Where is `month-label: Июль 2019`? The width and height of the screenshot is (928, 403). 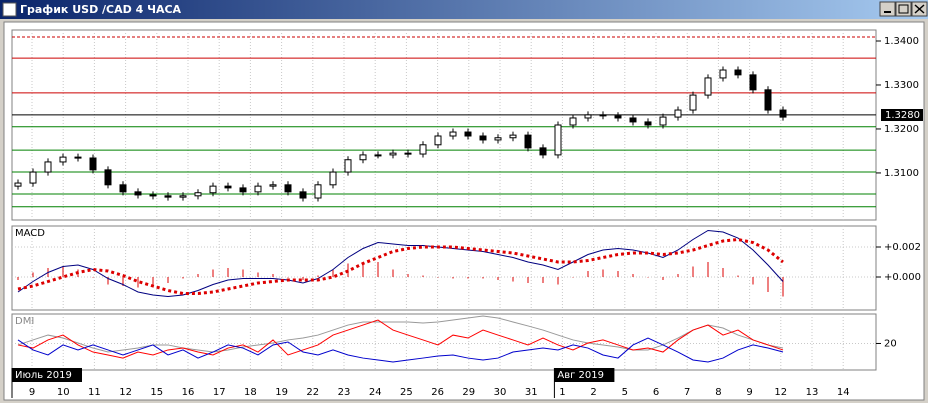
month-label: Июль 2019 is located at coordinates (43, 375).